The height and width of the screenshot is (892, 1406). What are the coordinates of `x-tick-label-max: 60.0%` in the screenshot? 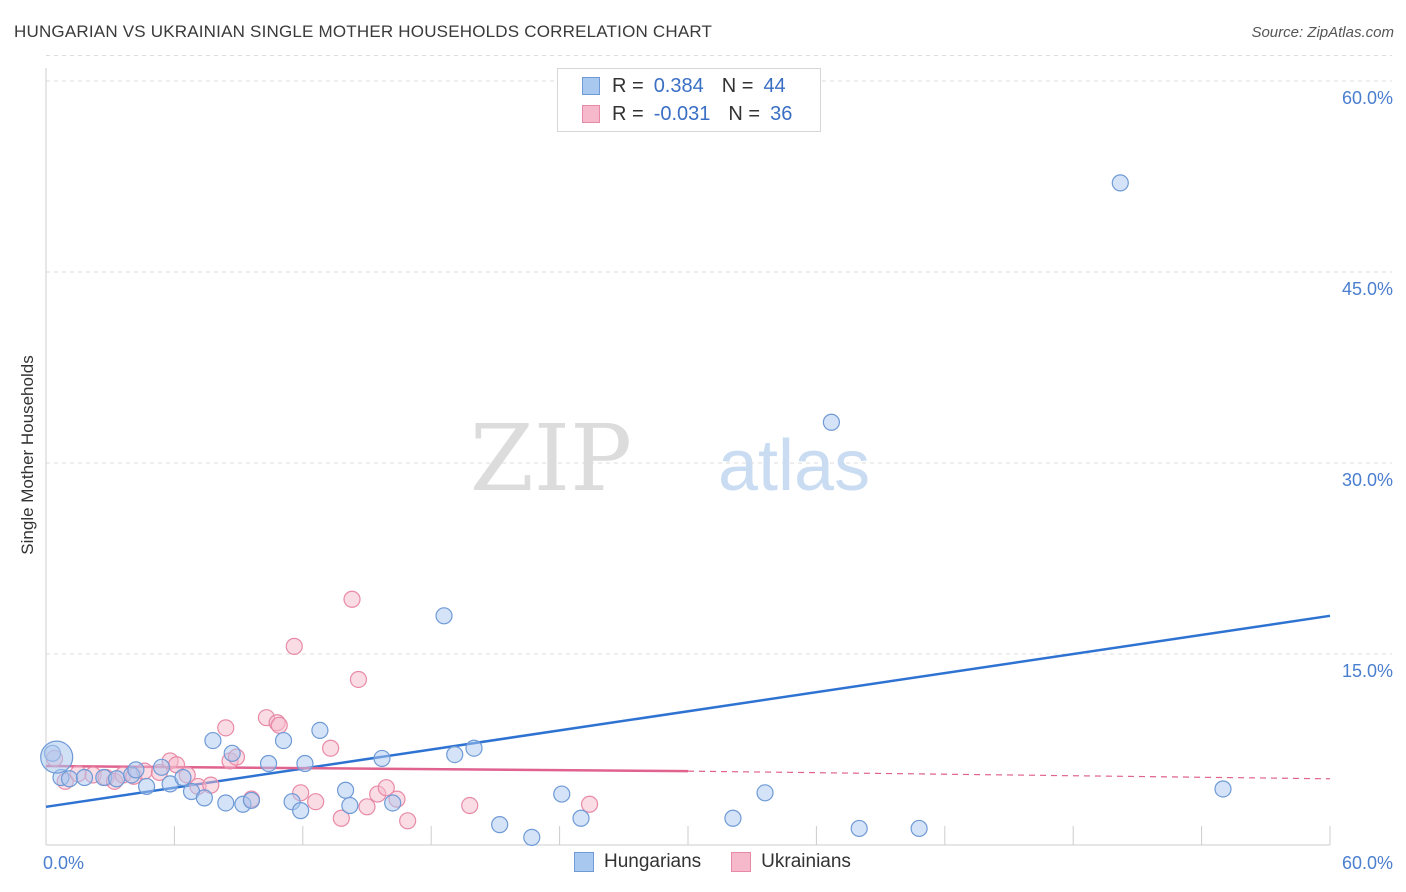 It's located at (1367, 863).